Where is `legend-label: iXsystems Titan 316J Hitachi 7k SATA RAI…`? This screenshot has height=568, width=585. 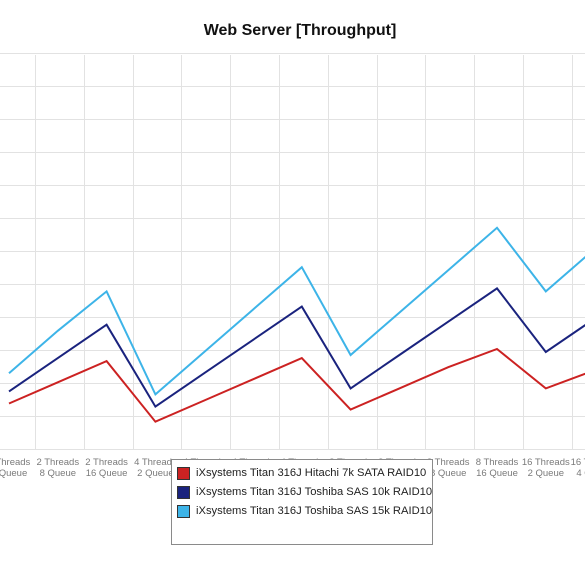 legend-label: iXsystems Titan 316J Hitachi 7k SATA RAI… is located at coordinates (311, 473).